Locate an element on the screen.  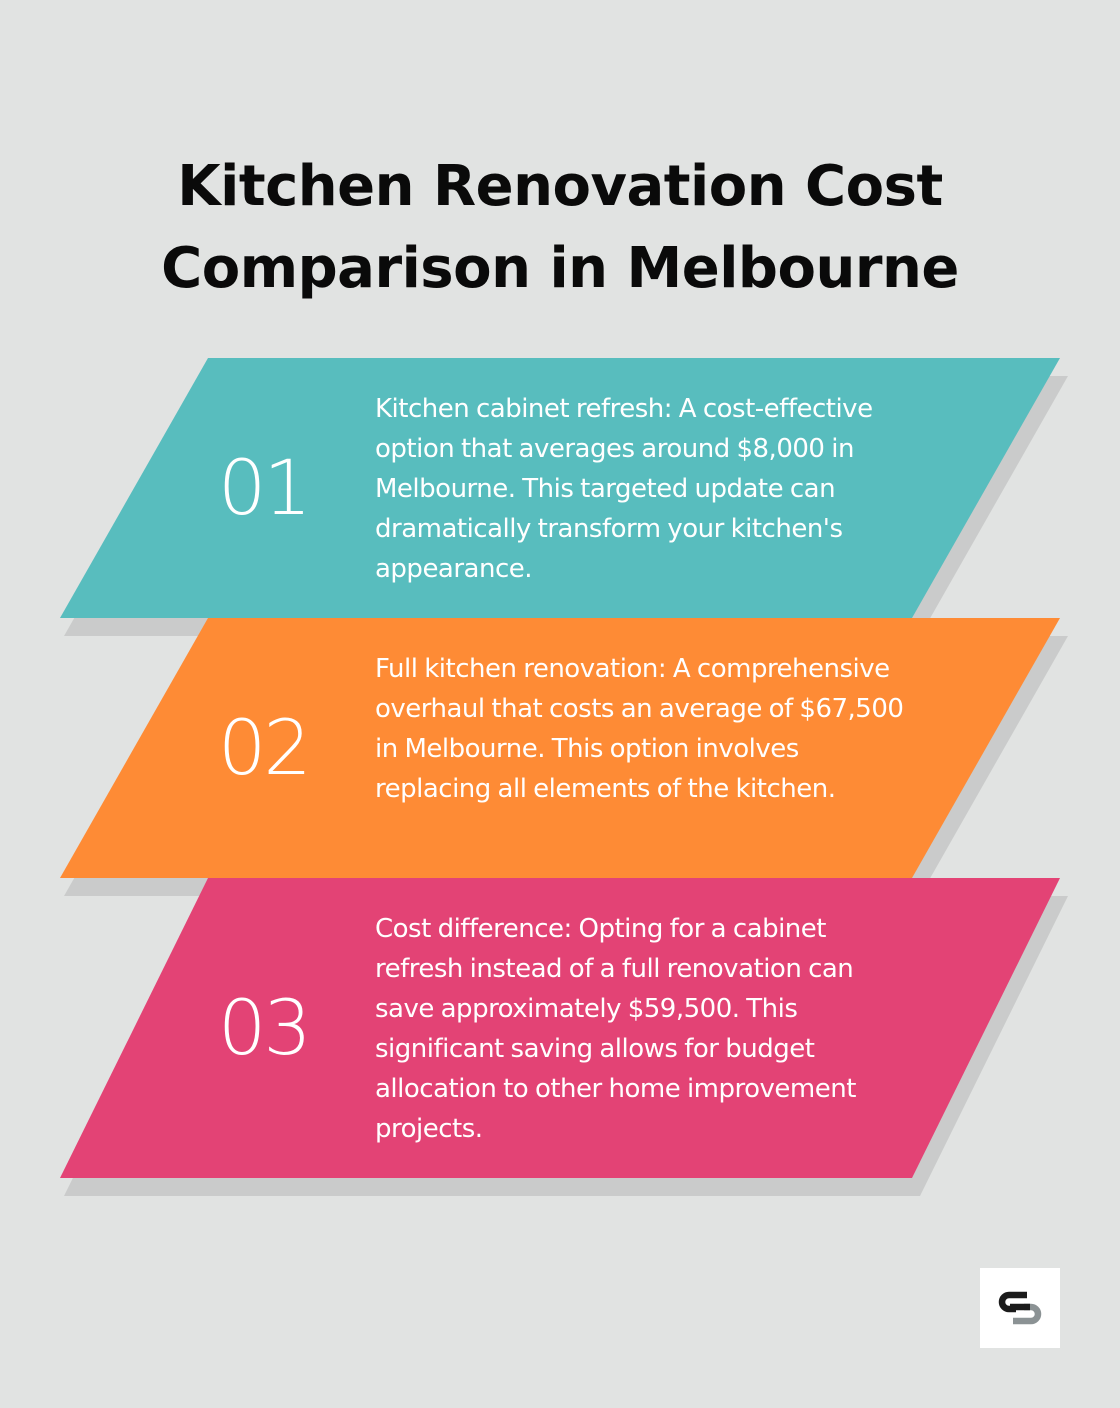
item-number-03: 03 is located at coordinates (265, 1027).